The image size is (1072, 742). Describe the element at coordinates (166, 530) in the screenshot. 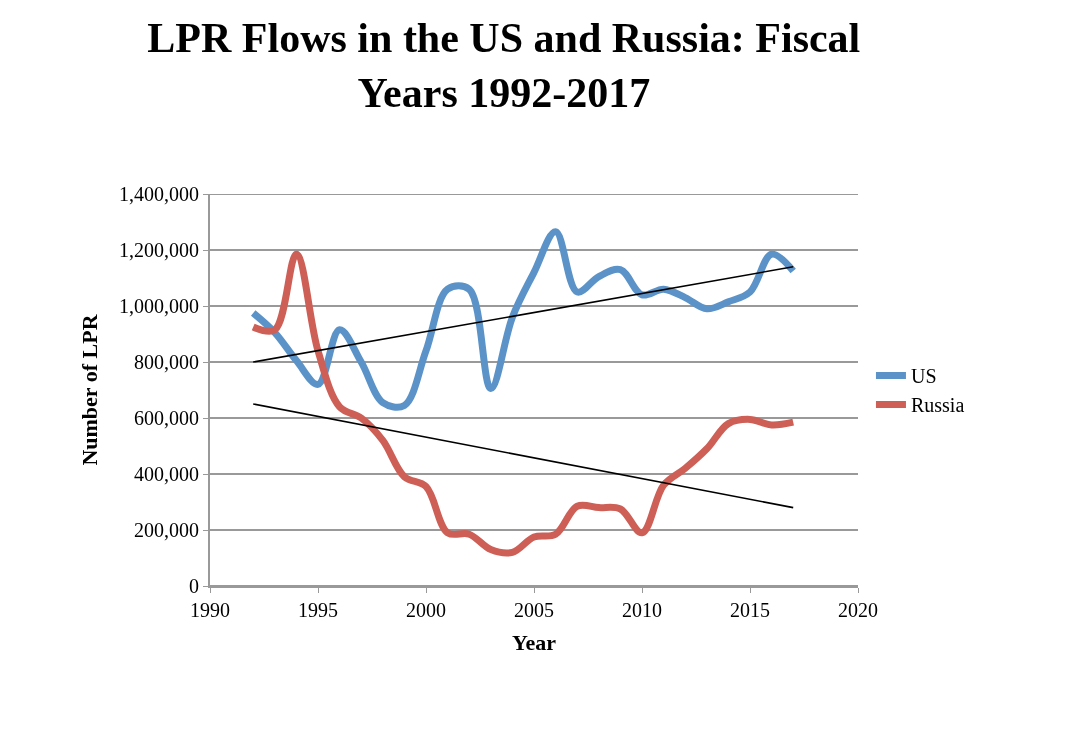

I see `y-tick-label: 200,000` at that location.